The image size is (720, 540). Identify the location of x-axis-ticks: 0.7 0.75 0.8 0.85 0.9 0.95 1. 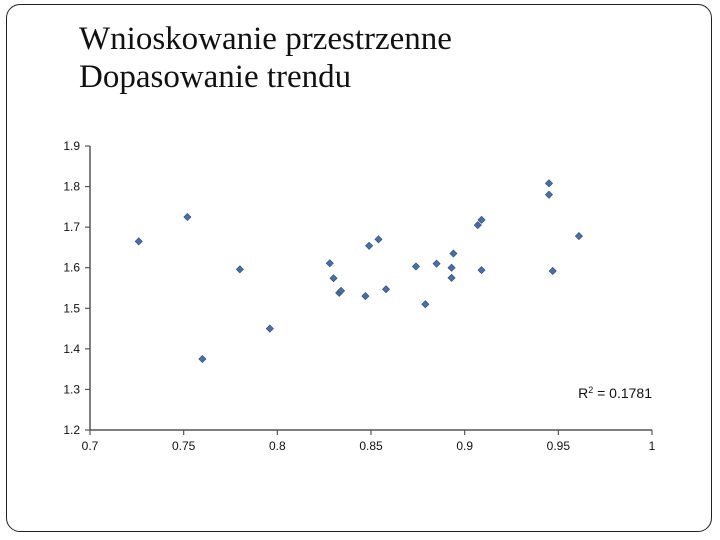
(369, 441).